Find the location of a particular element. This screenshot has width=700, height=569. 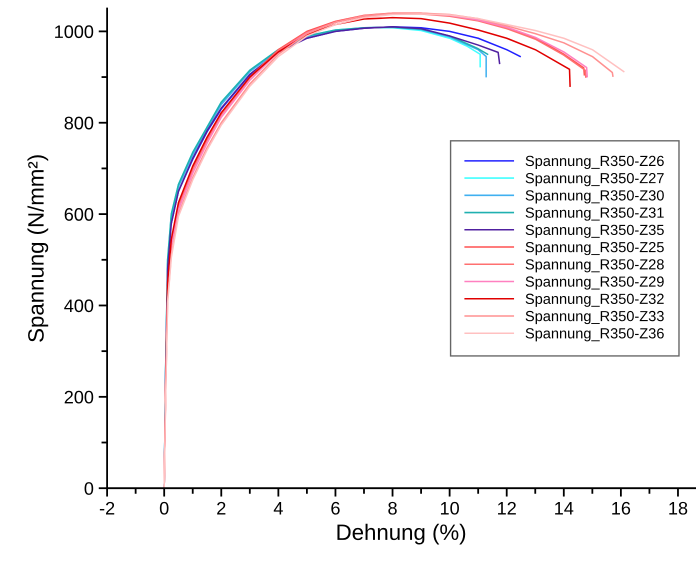

legend-label: Spannung_R350-Z25 is located at coordinates (595, 249).